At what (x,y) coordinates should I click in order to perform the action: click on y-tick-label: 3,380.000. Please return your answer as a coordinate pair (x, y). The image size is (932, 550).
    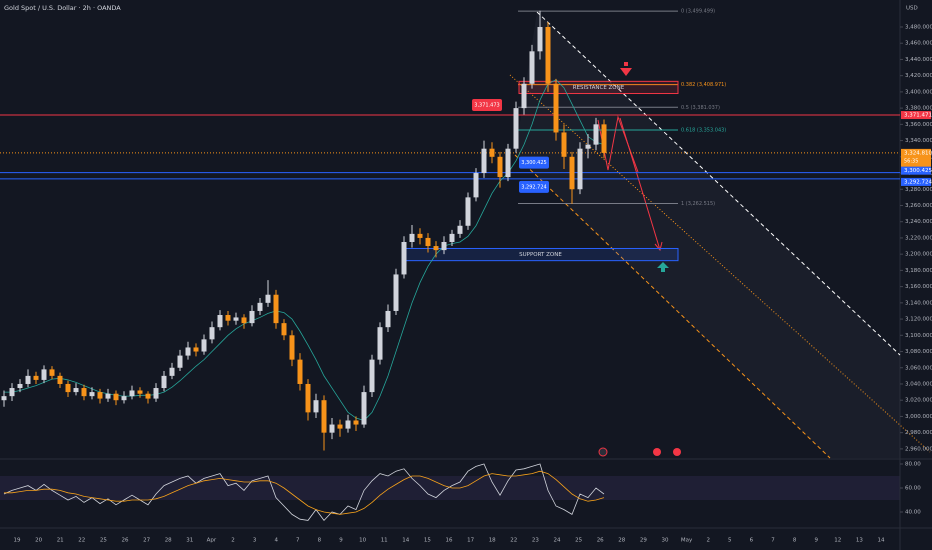
    Looking at the image, I should click on (918, 109).